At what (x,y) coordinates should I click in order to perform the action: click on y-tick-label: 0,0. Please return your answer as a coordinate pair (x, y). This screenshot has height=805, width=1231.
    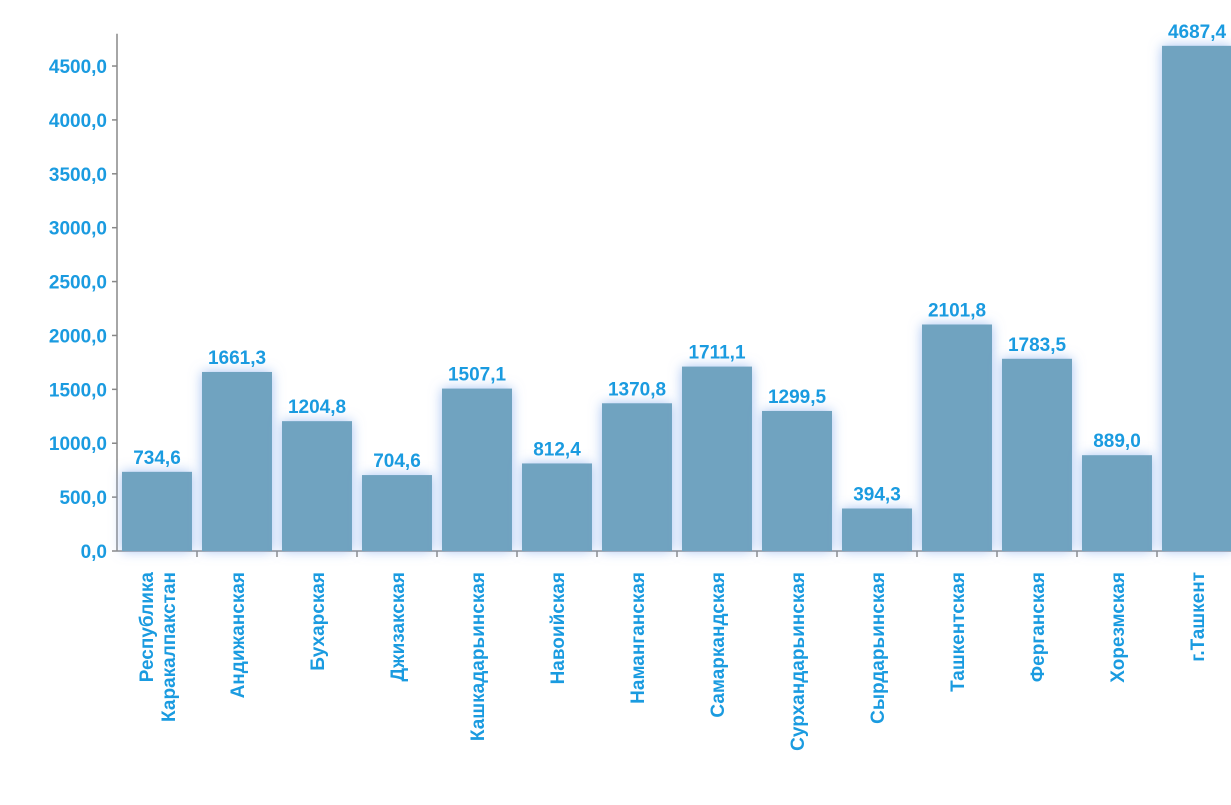
    Looking at the image, I should click on (94, 552).